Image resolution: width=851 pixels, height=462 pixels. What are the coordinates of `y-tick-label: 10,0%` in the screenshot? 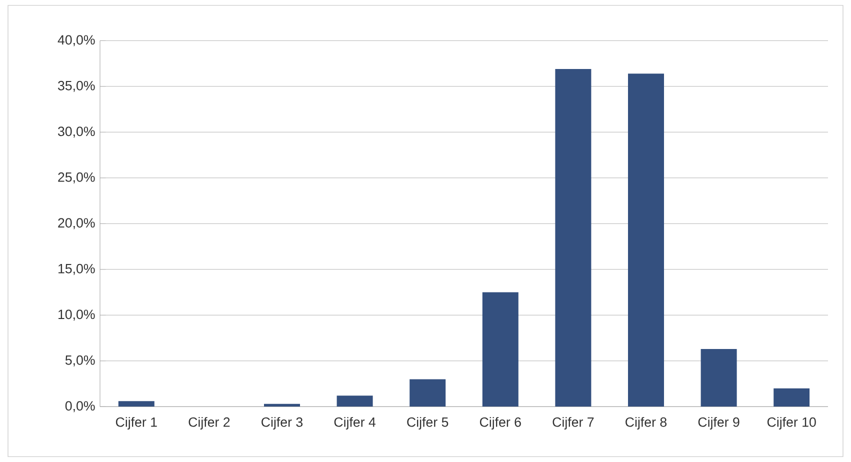 It's located at (76, 315).